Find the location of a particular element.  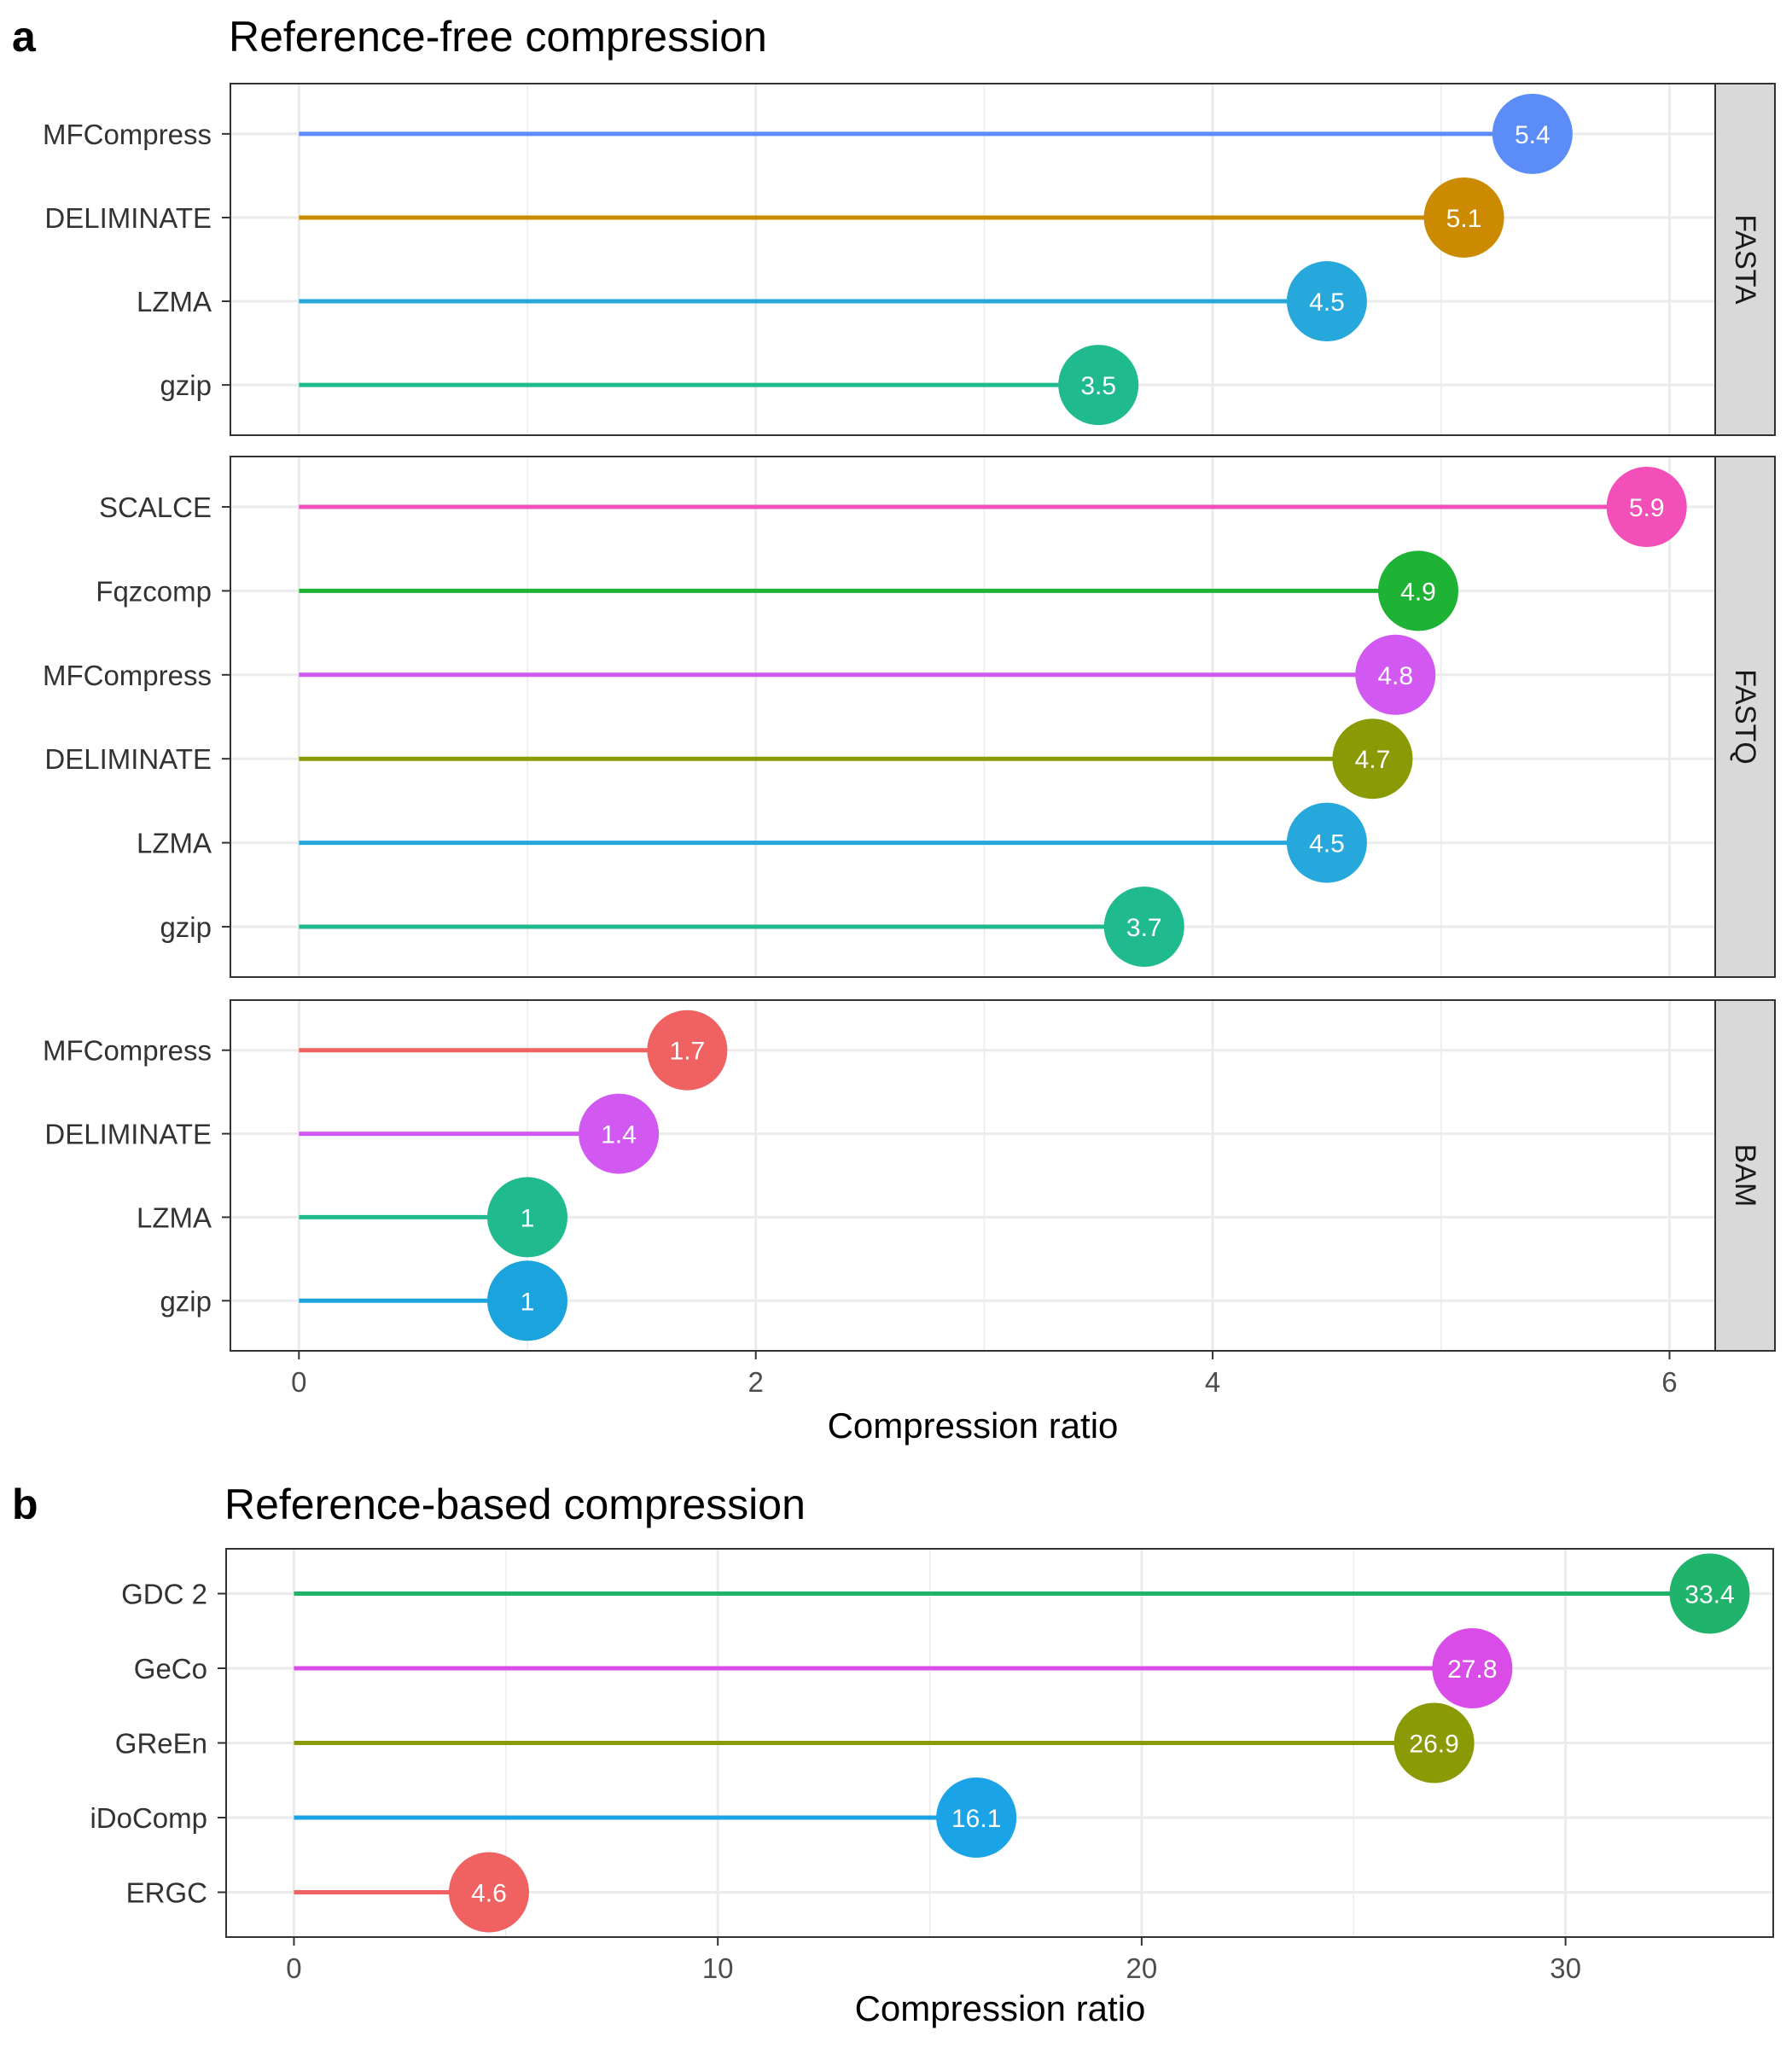

ref-based-value-label: 27.8 is located at coordinates (1472, 1669).